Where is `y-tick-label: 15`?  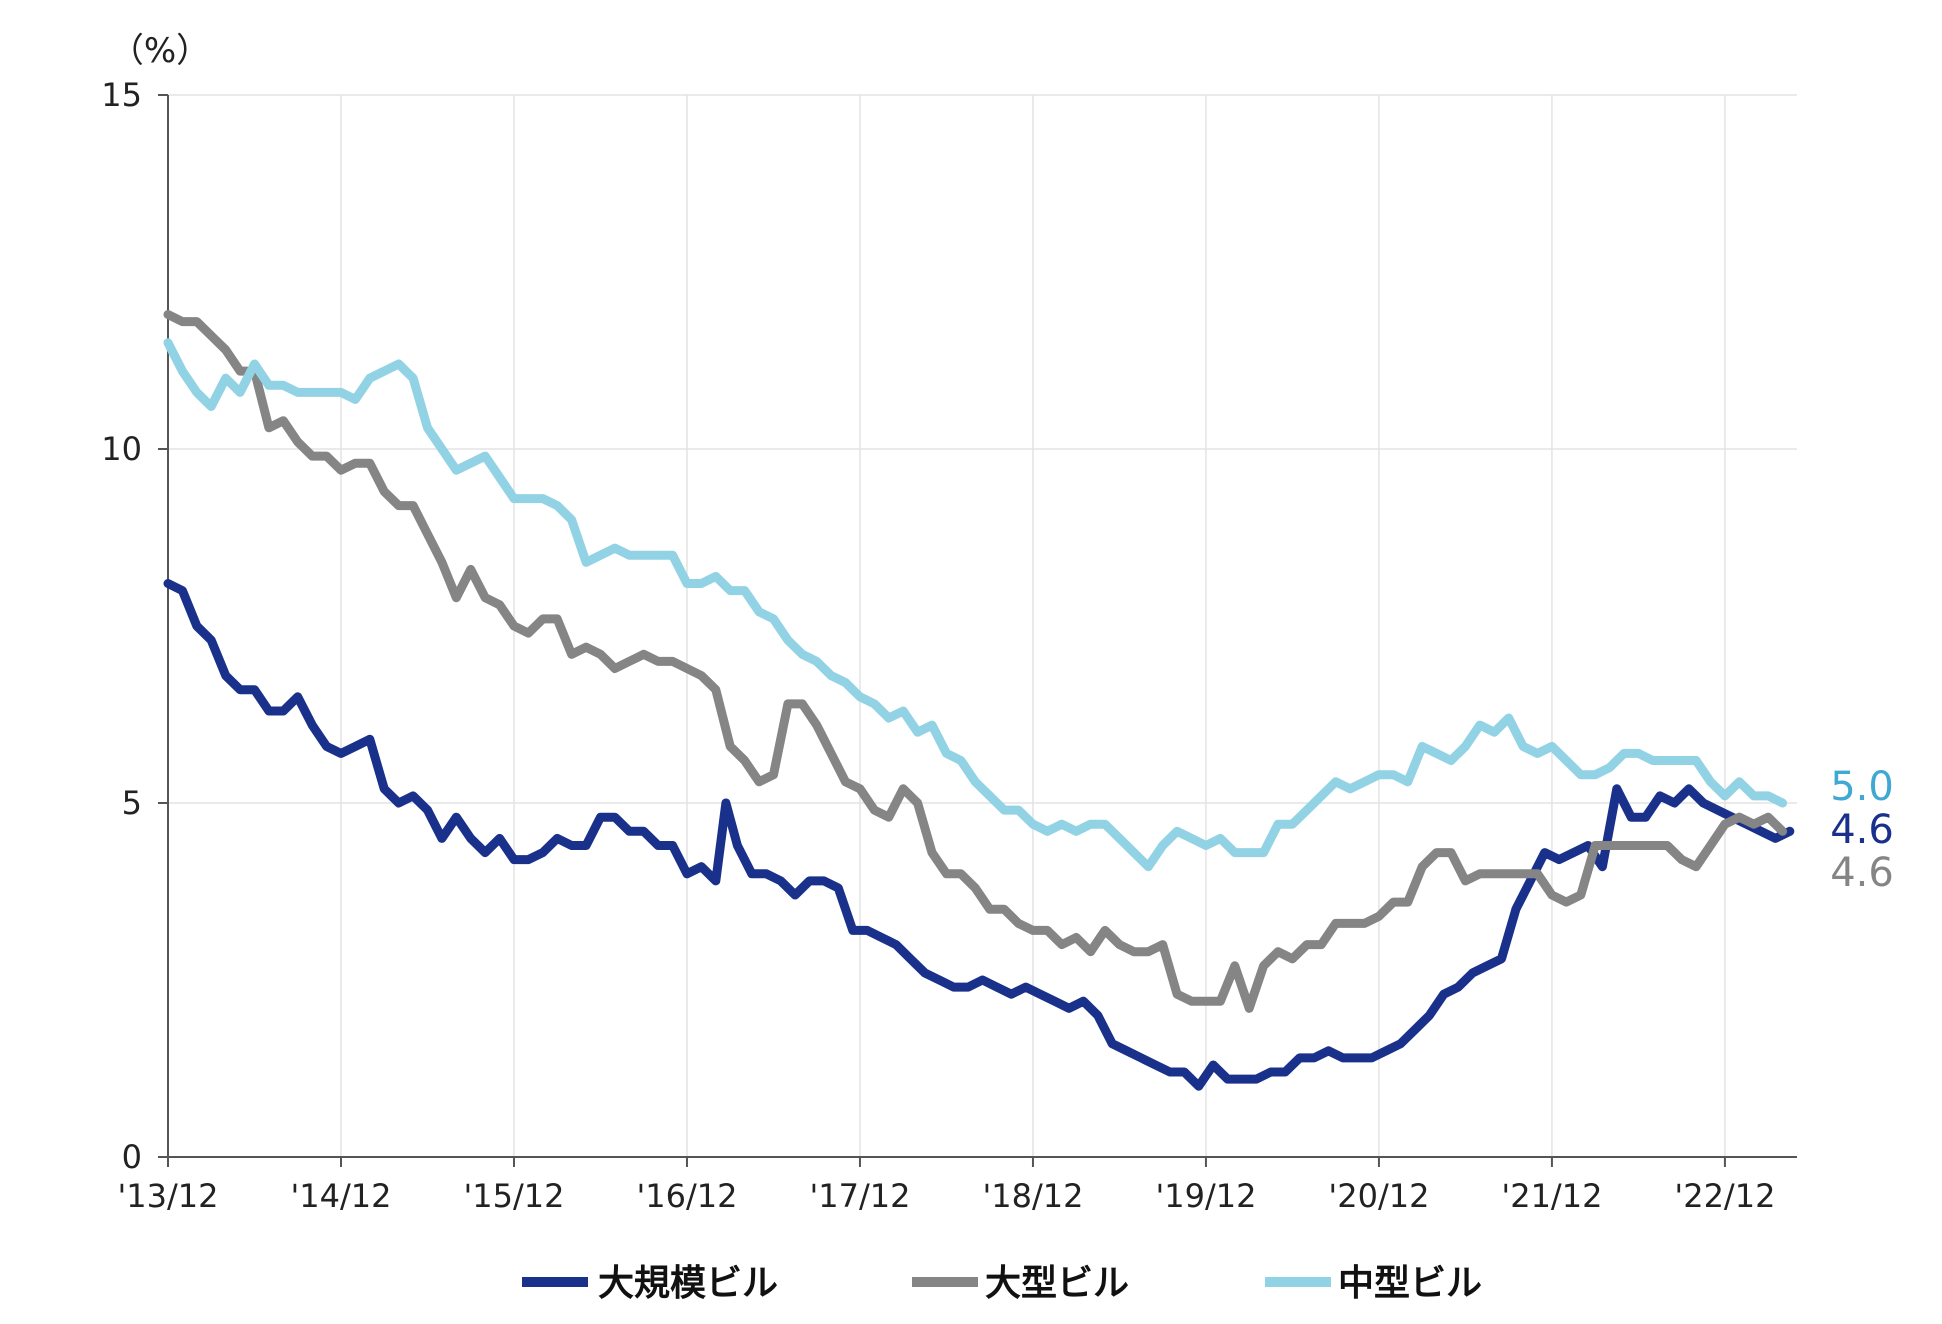
y-tick-label: 15 is located at coordinates (121, 95).